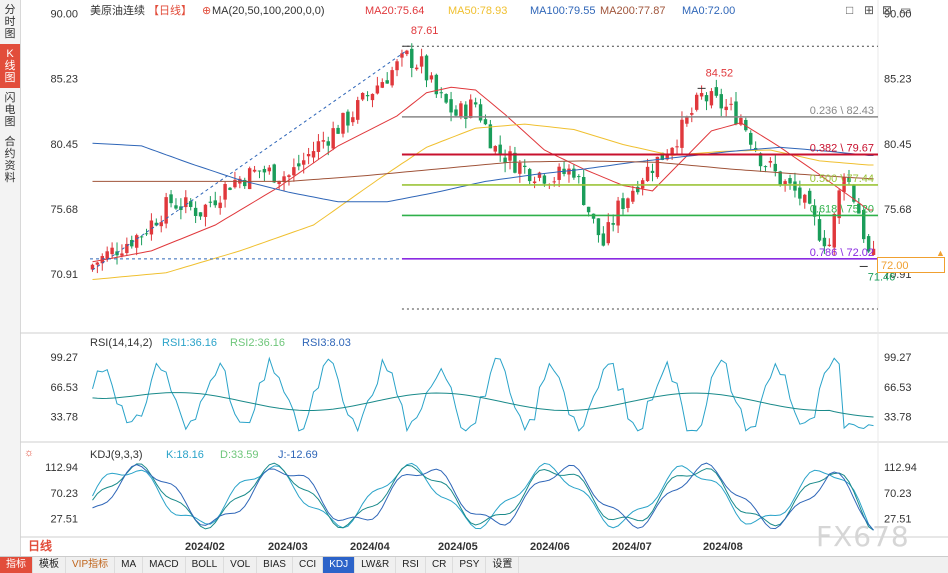  What do you see at coordinates (64, 358) in the screenshot?
I see `rsi-tick-left: 99.27` at bounding box center [64, 358].